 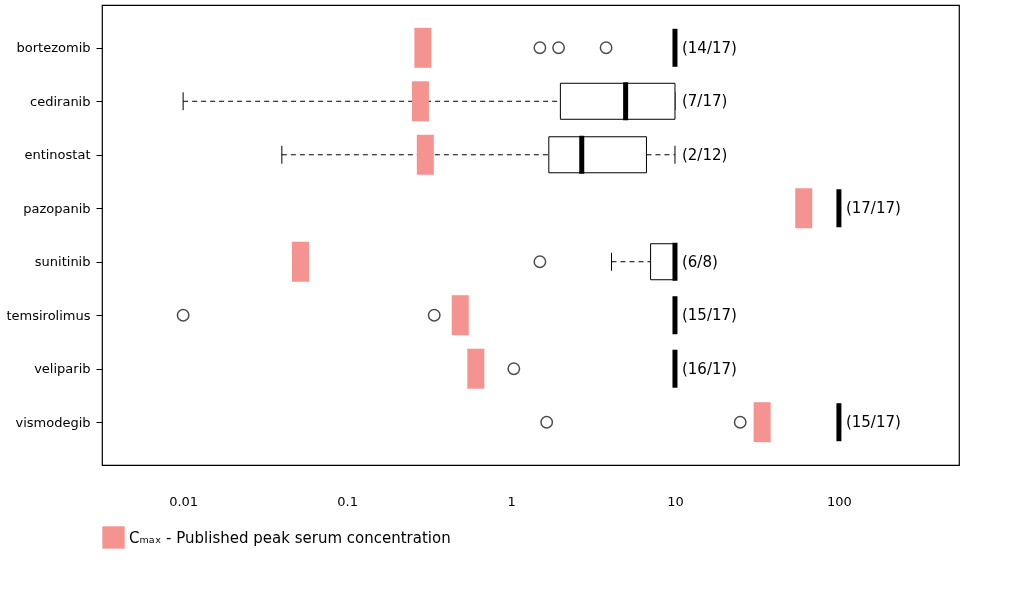 What do you see at coordinates (62, 369) in the screenshot?
I see `y-tick-label: veliparib` at bounding box center [62, 369].